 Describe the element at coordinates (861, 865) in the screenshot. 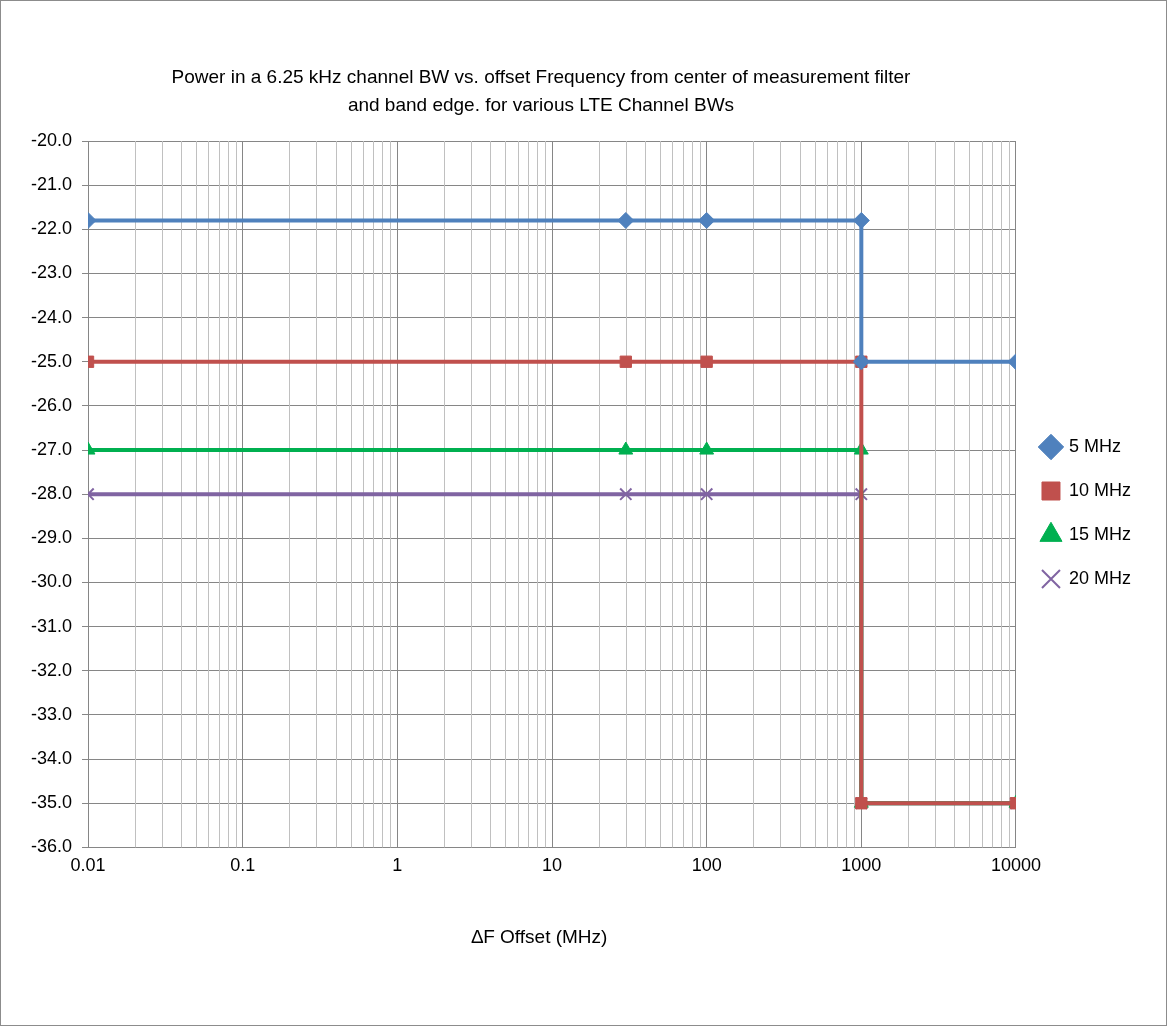

I see `x-tick-label: 1000` at that location.